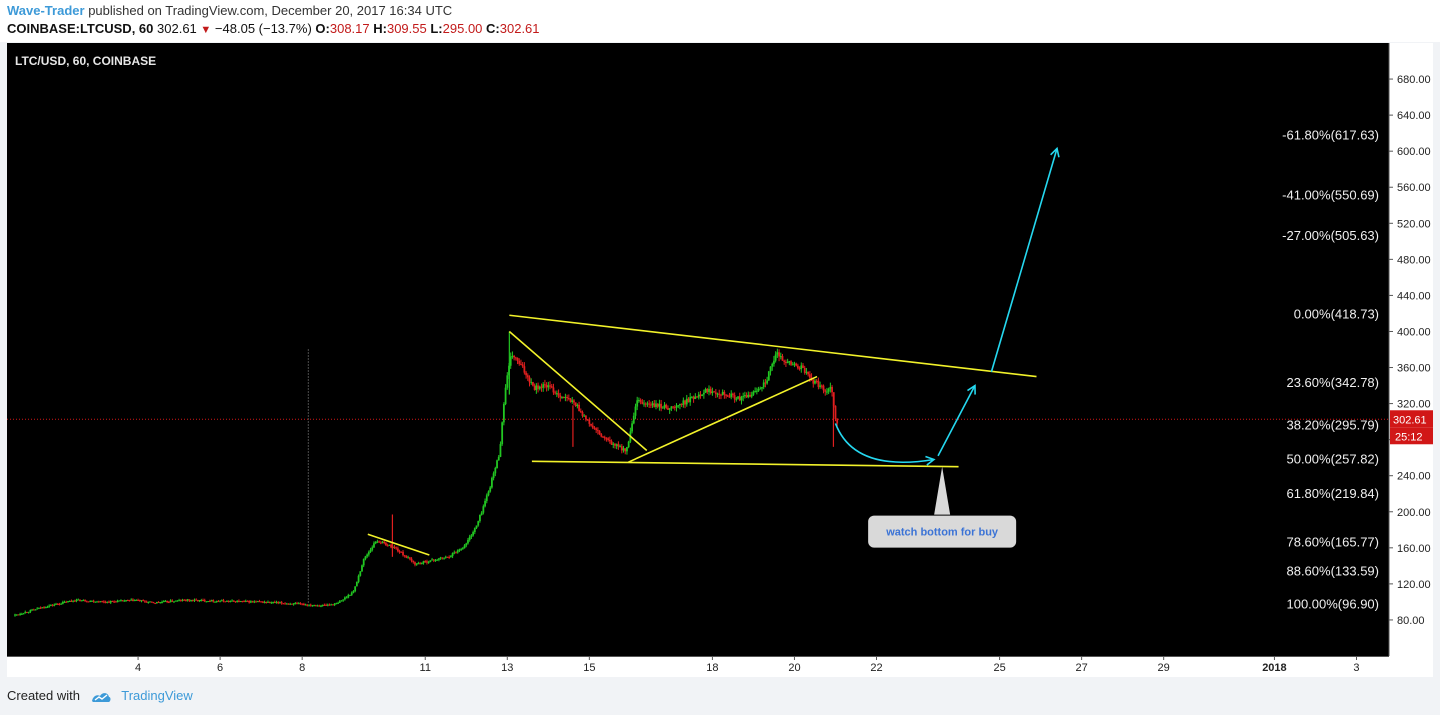  What do you see at coordinates (1414, 405) in the screenshot?
I see `y-tick-label: 320.00` at bounding box center [1414, 405].